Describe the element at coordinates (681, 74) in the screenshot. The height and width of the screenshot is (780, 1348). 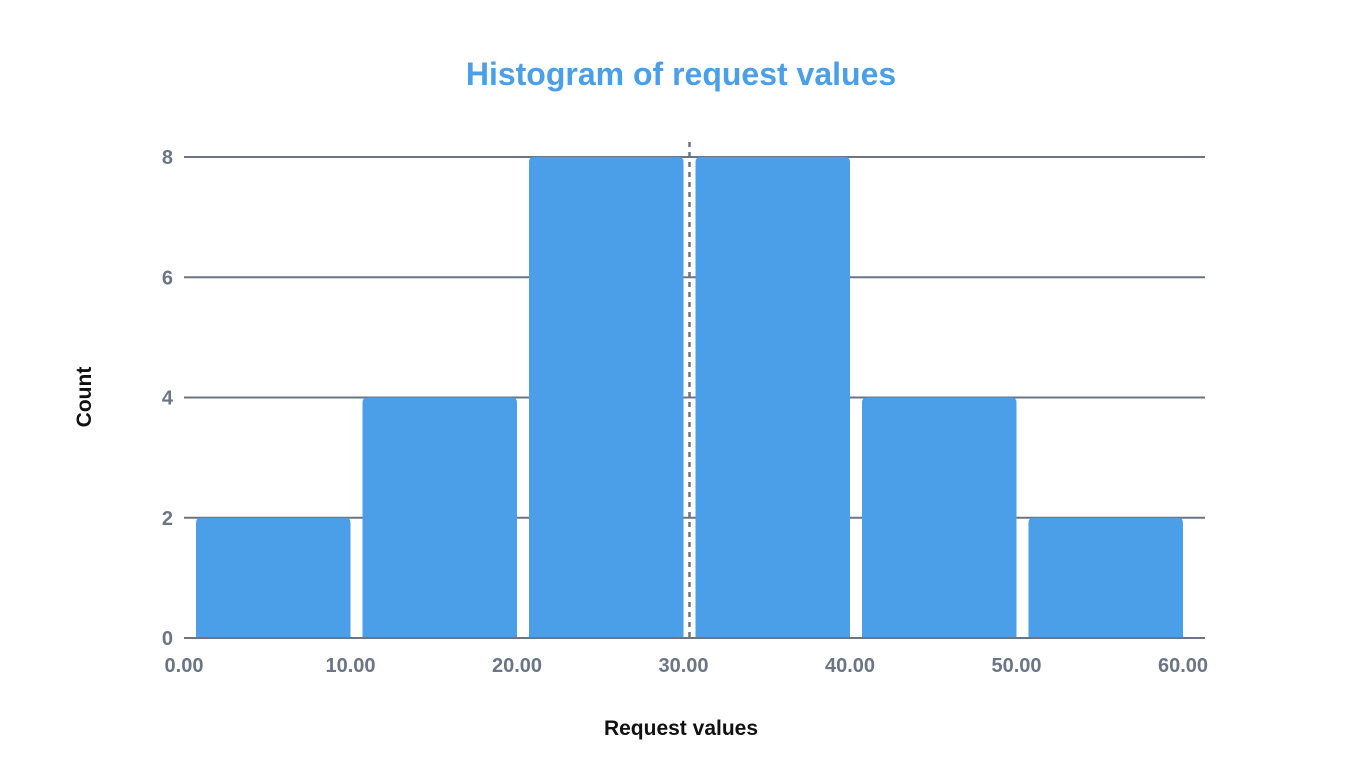
I see `chart-title: Histogram of request values` at that location.